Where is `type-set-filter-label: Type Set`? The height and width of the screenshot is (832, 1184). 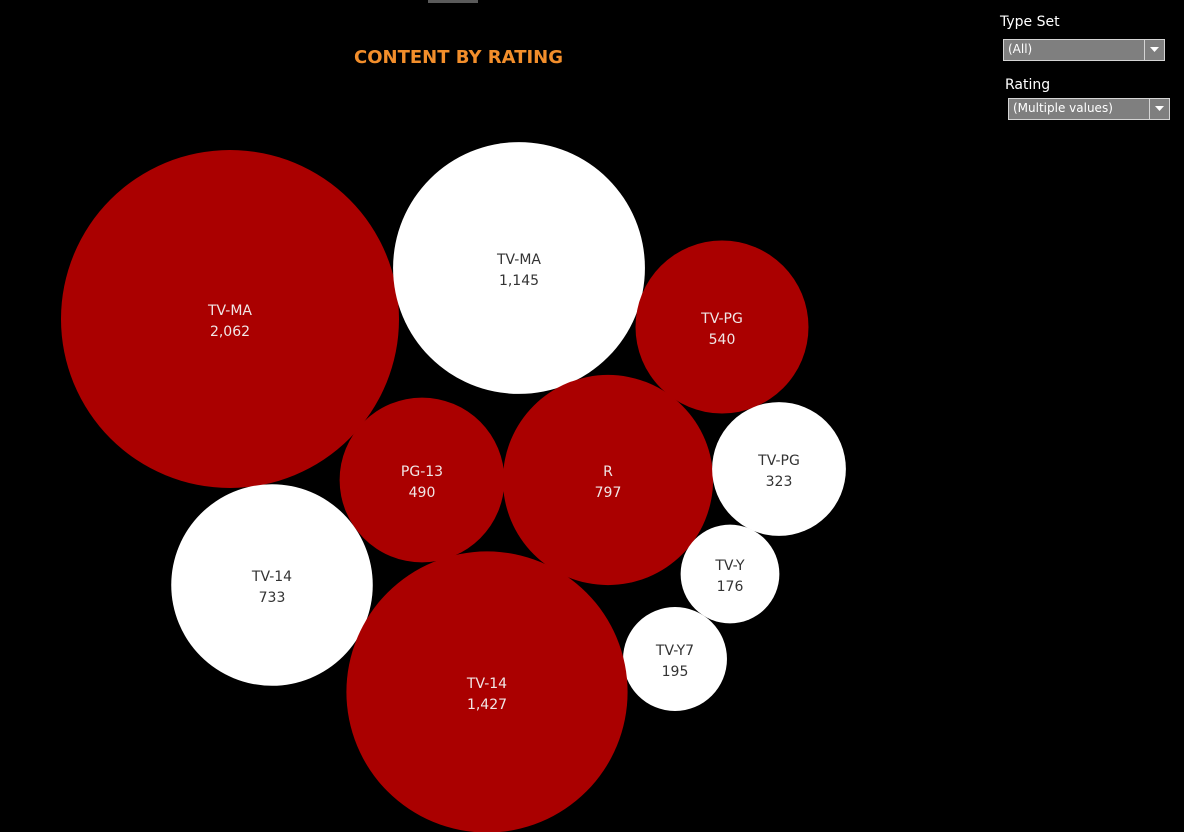 type-set-filter-label: Type Set is located at coordinates (1030, 22).